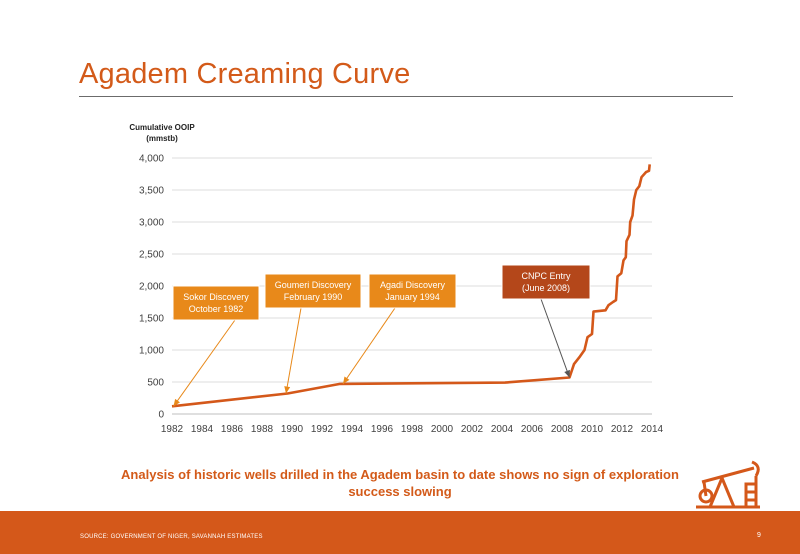 Image resolution: width=800 pixels, height=554 pixels. I want to click on x-tick-label: 1996, so click(382, 429).